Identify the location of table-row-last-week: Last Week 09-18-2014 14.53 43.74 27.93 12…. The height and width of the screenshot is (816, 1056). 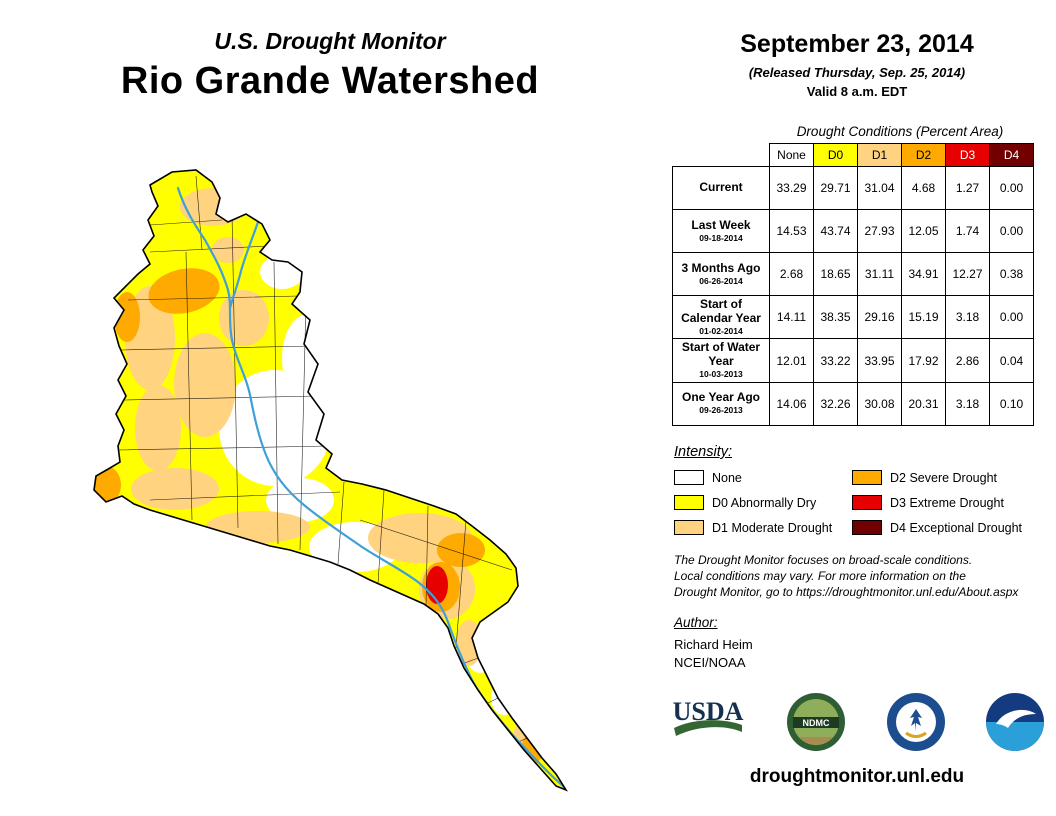
(853, 231).